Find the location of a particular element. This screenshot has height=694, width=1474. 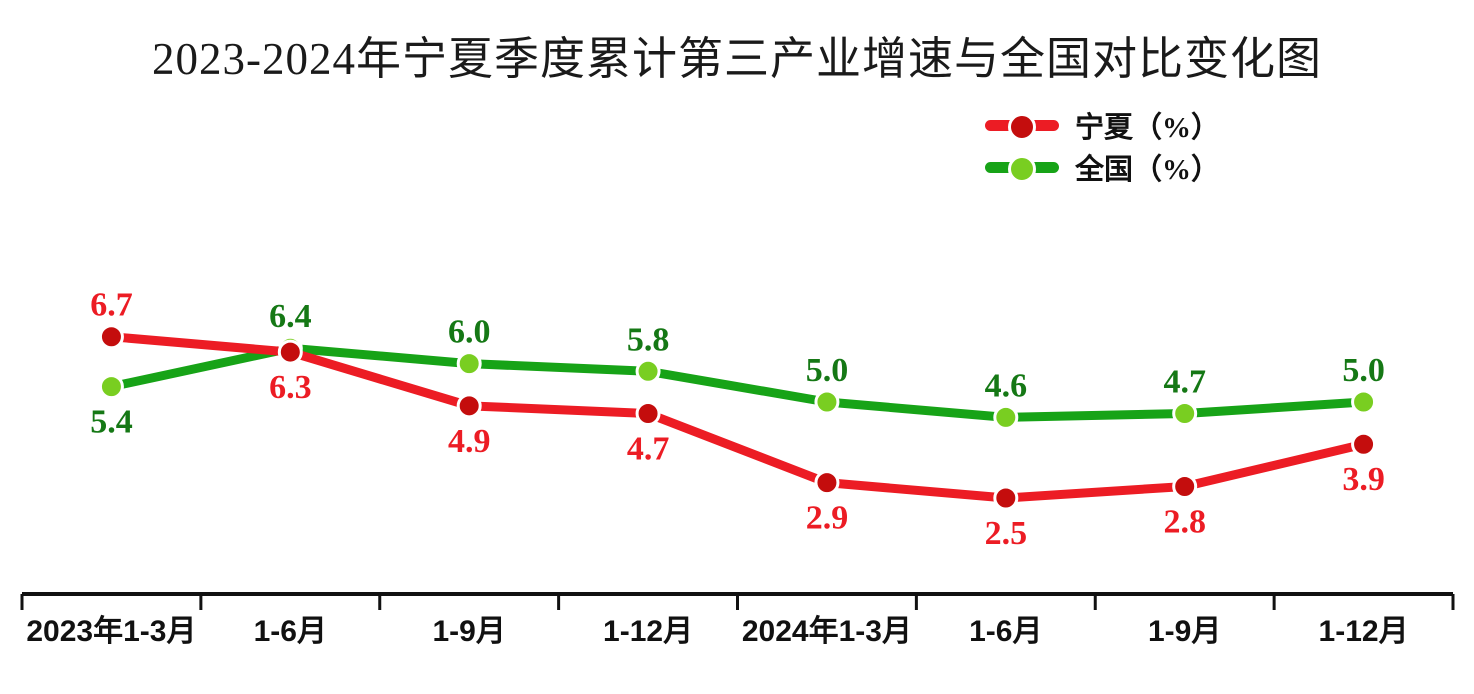

legend-line-dot-marker-red is located at coordinates (1022, 126).